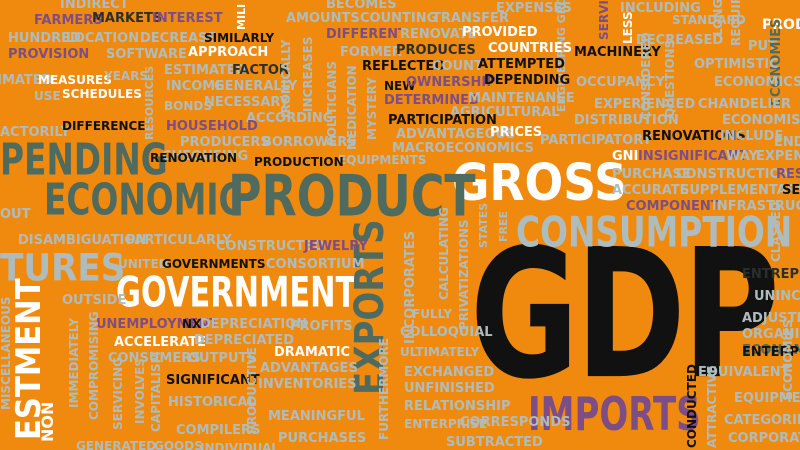 This screenshot has width=800, height=450. I want to click on word-according: ACCORDING, so click(290, 118).